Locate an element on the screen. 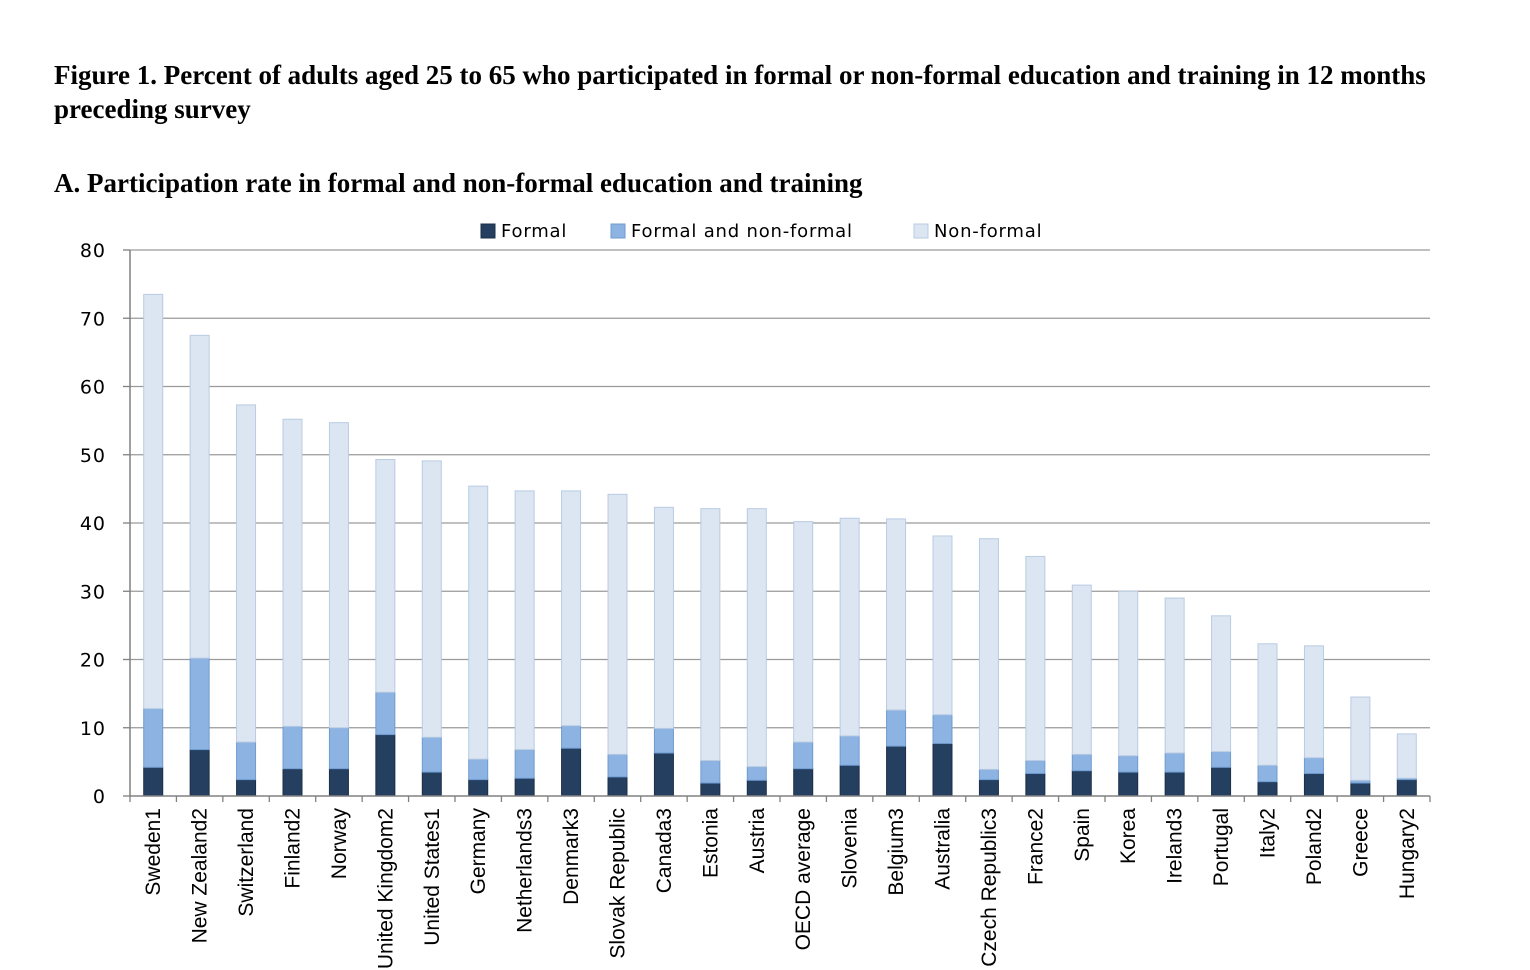 This screenshot has height=970, width=1530. y-tick-label: 30 is located at coordinates (93, 592).